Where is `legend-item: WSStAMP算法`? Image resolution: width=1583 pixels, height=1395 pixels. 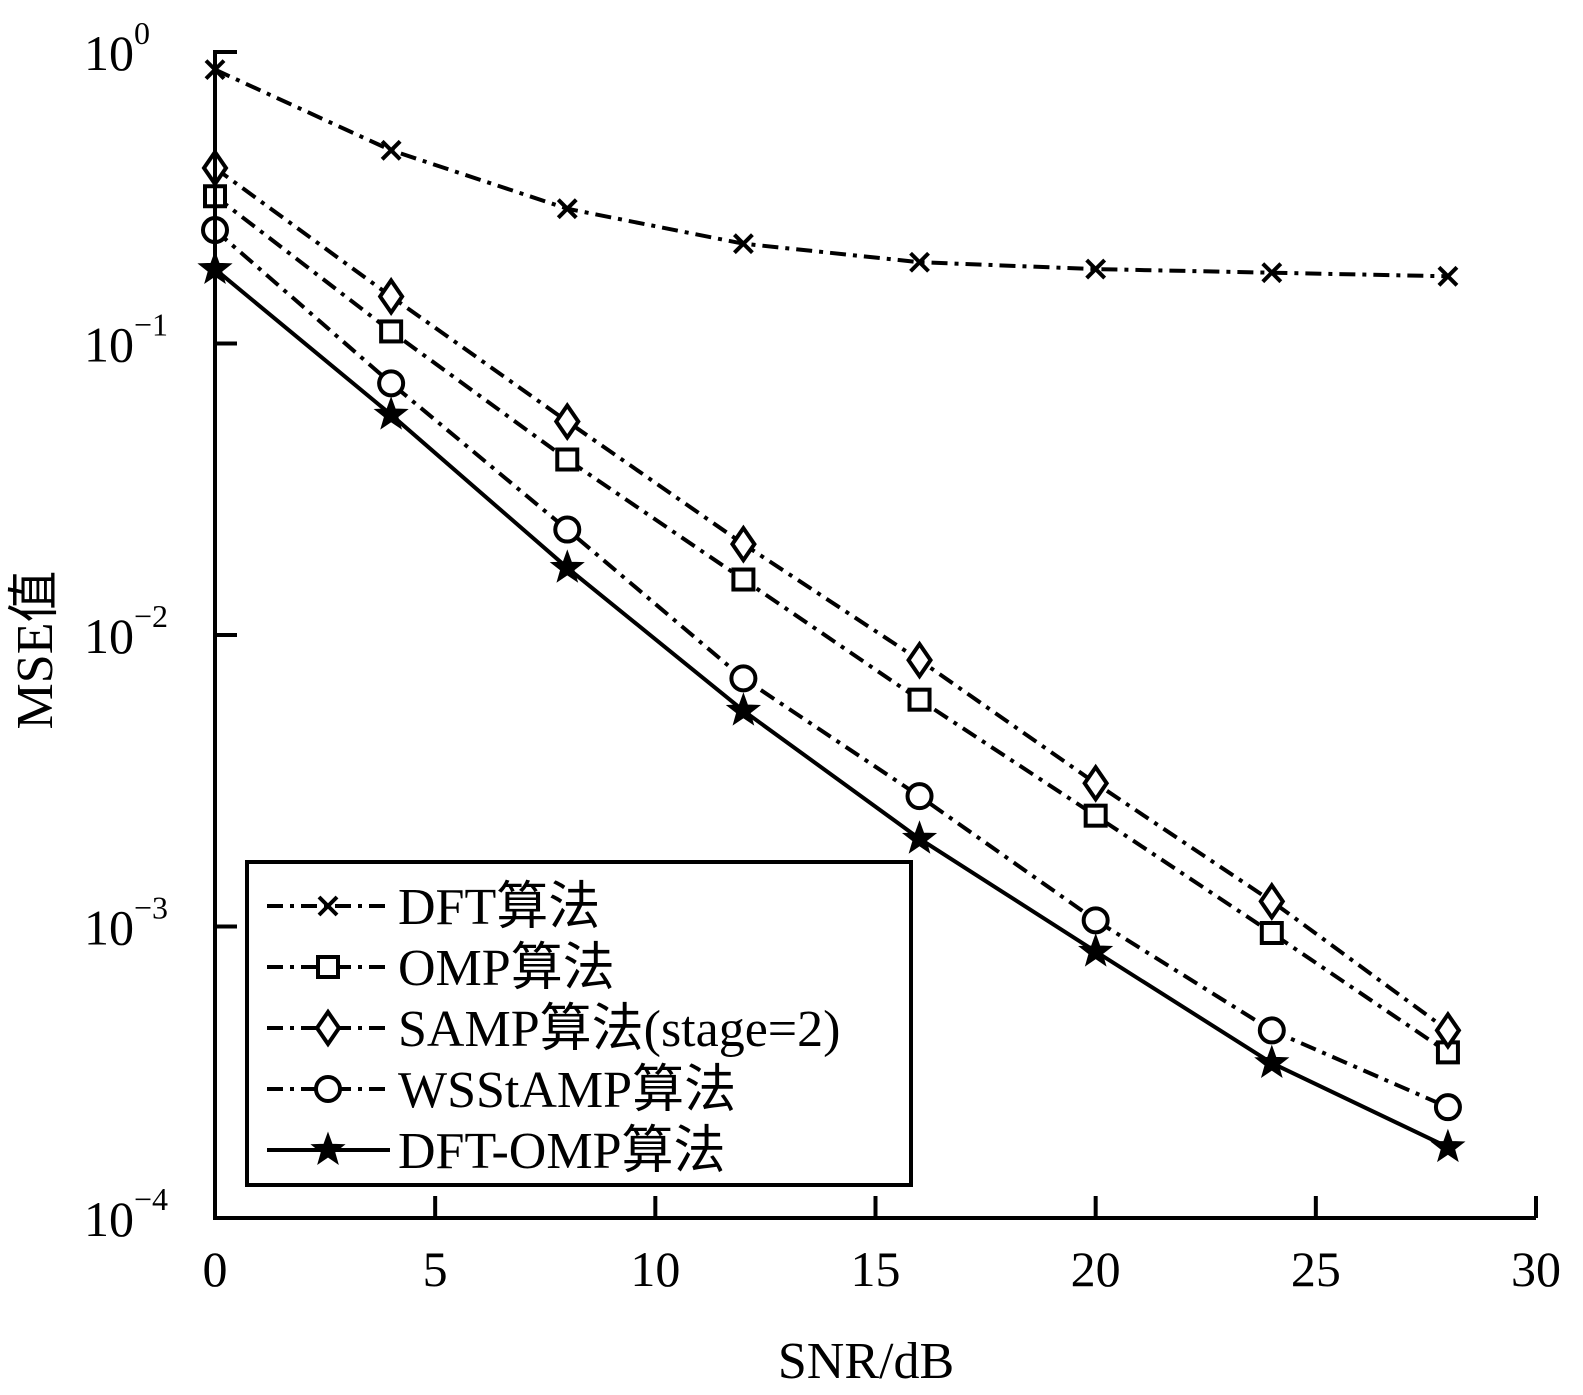 legend-item: WSStAMP算法 is located at coordinates (501, 1090).